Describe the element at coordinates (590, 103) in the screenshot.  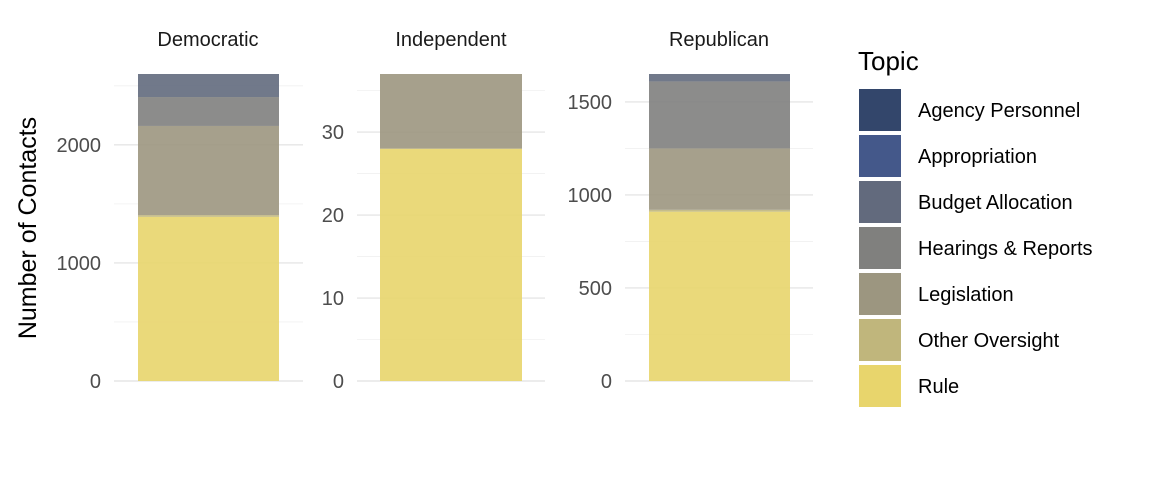
I see `y-tick-label: 1500` at that location.